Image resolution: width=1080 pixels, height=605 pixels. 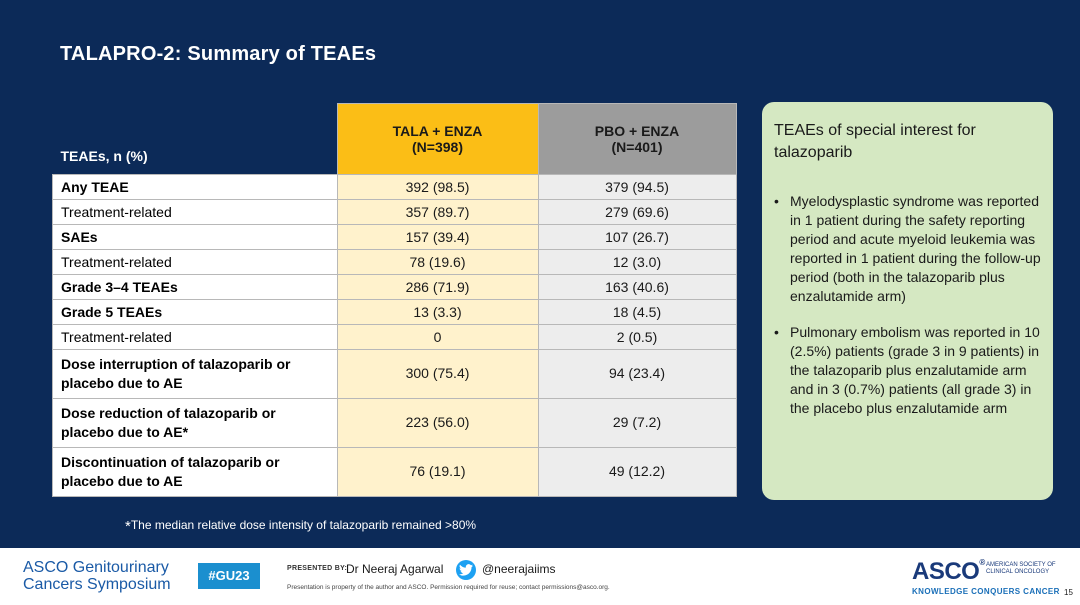 What do you see at coordinates (395, 569) in the screenshot?
I see `presenter-name: Dr Neeraj Agarwal` at bounding box center [395, 569].